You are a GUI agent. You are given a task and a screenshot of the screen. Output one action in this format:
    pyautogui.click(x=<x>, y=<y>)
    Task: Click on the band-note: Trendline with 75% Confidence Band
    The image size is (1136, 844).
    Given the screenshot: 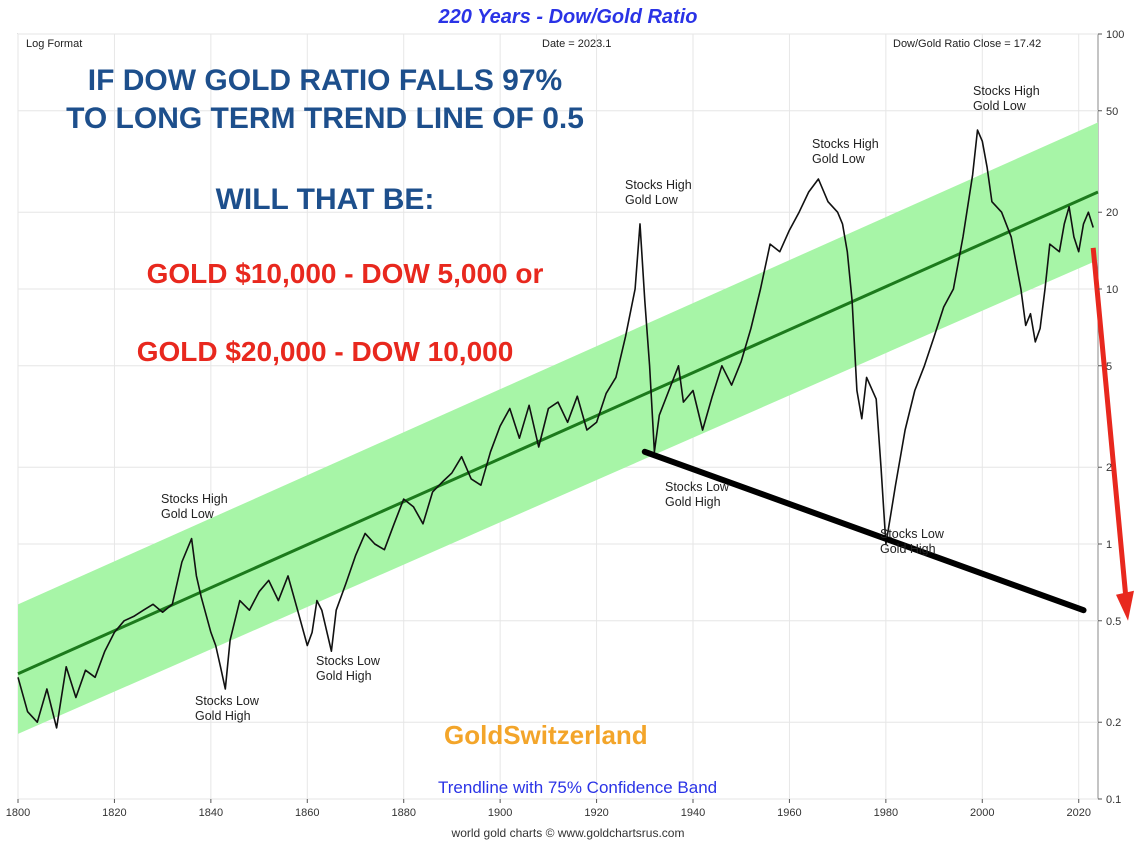 What is the action you would take?
    pyautogui.click(x=578, y=787)
    